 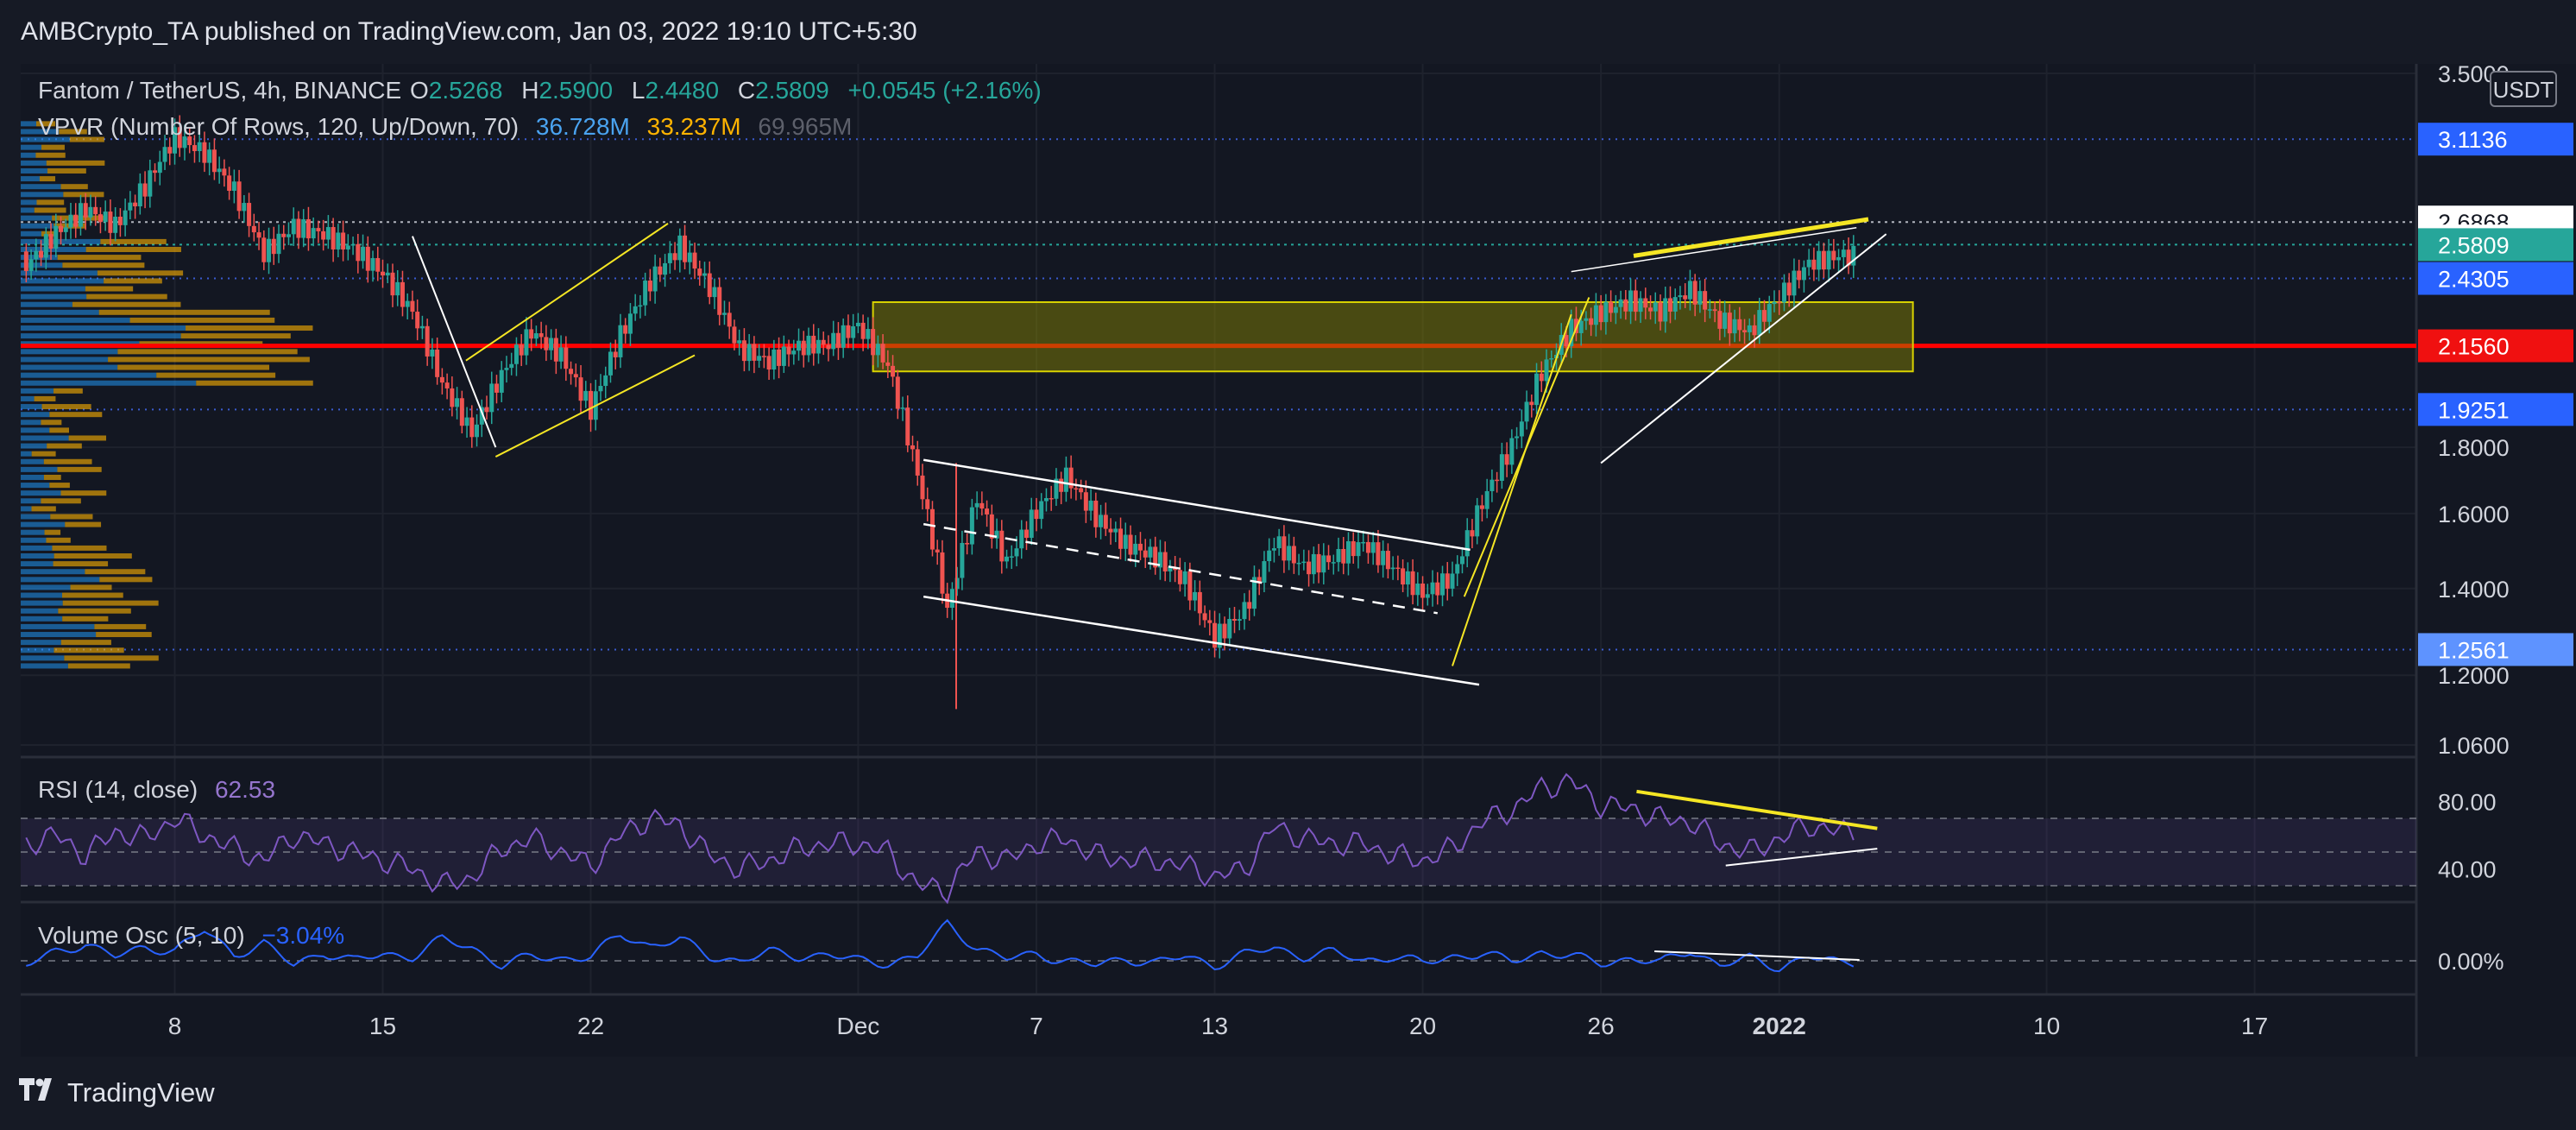 I want to click on open-value: 2.5268, so click(x=466, y=90).